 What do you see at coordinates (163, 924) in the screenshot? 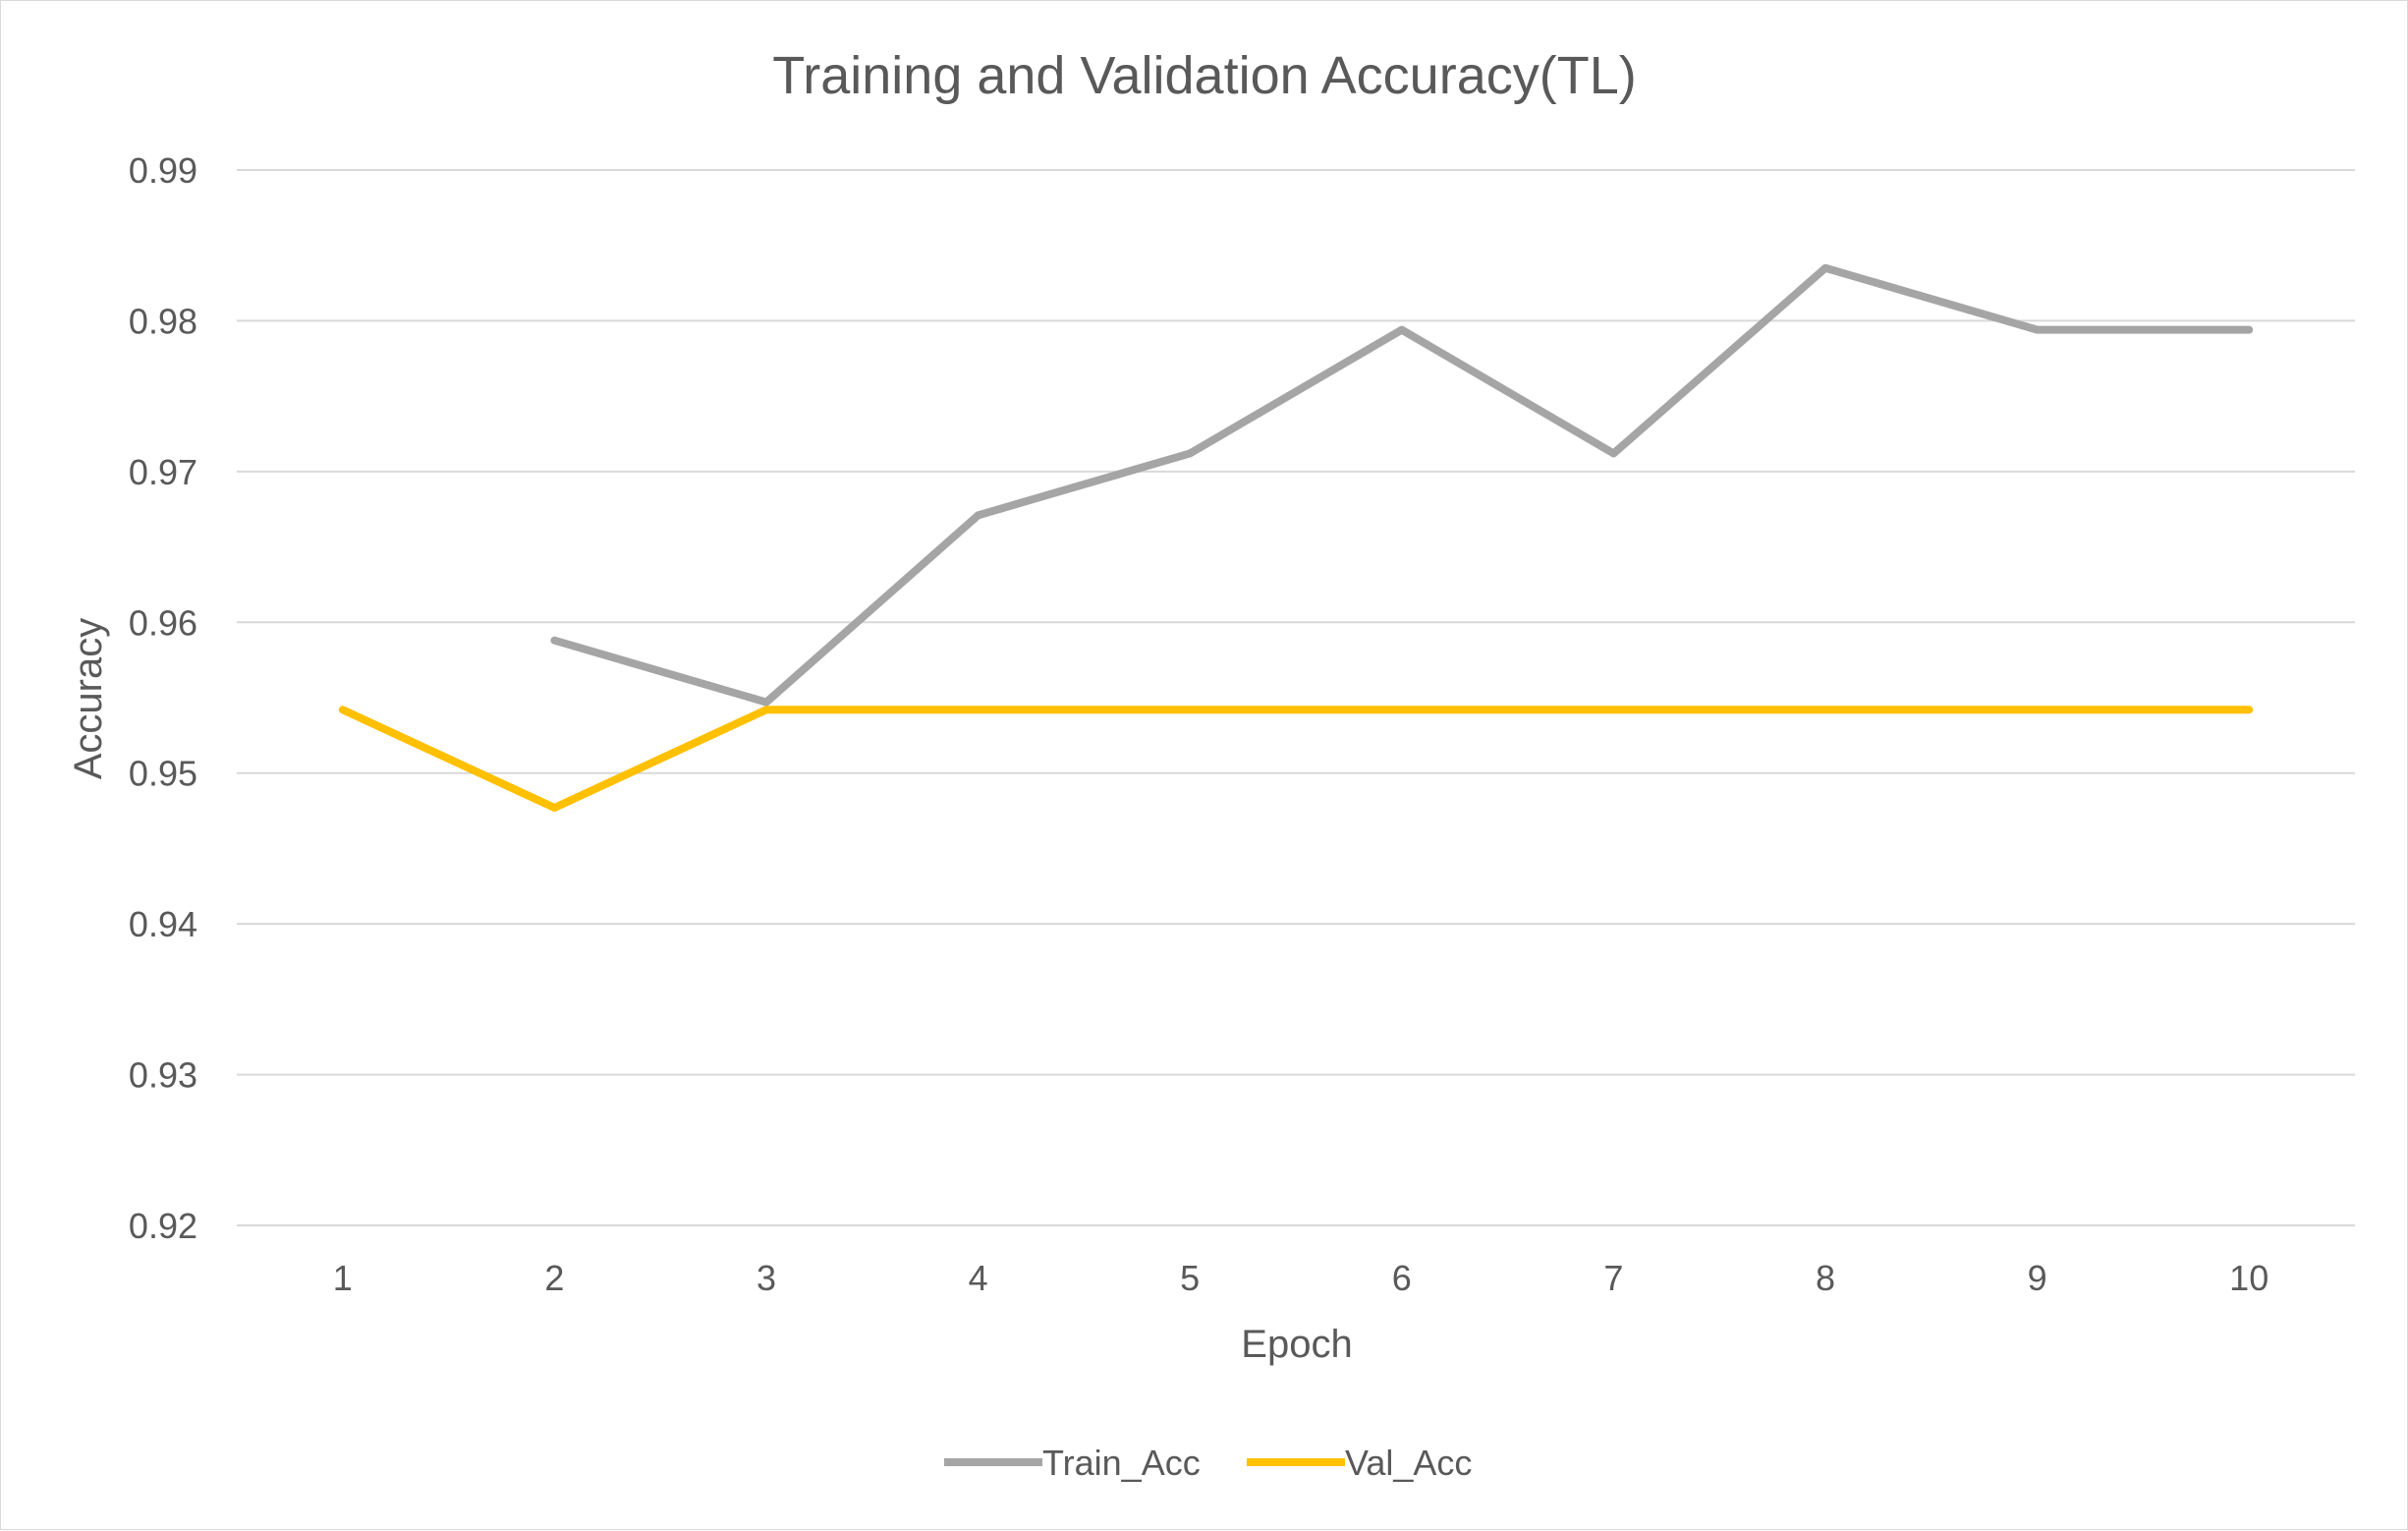
I see `y-tick-label: 0.94` at bounding box center [163, 924].